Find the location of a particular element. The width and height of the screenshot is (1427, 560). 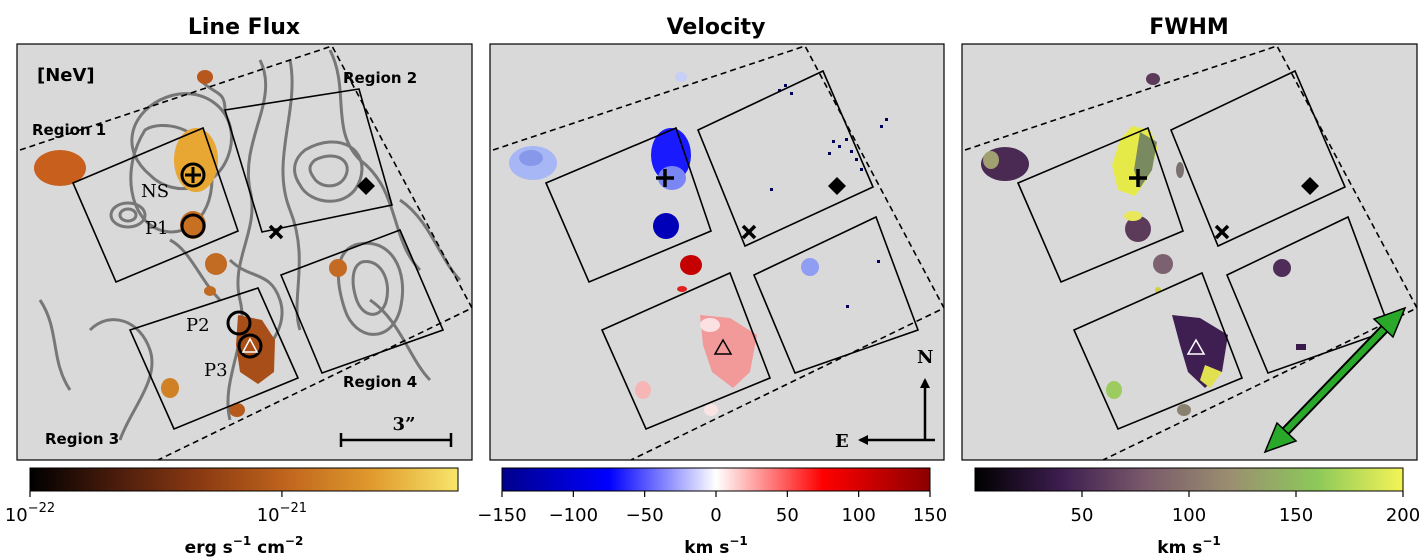

marker-p3 is located at coordinates (250, 346).